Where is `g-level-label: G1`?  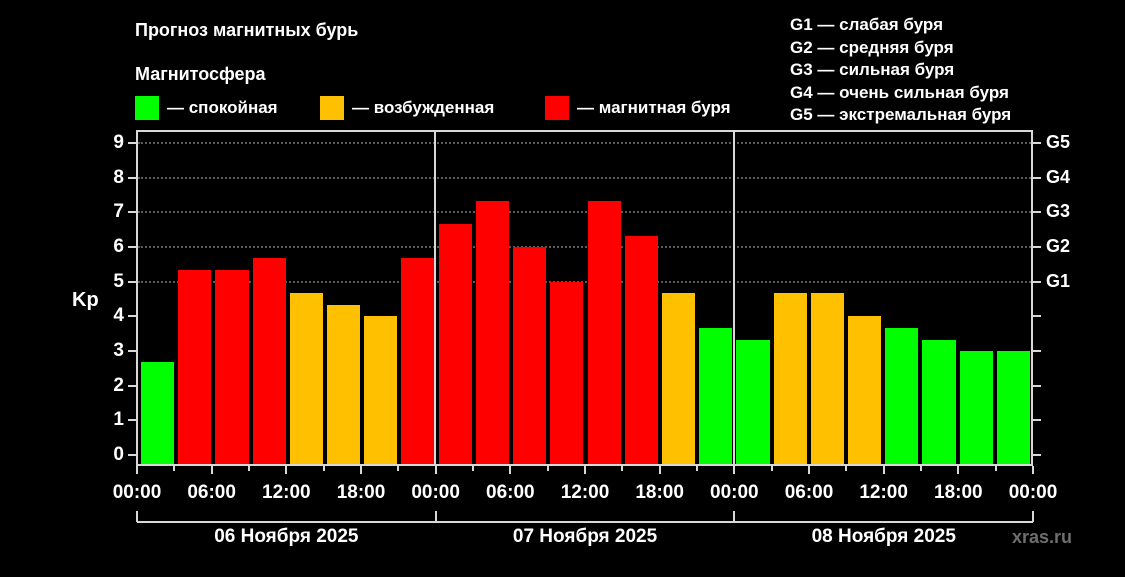 g-level-label: G1 is located at coordinates (1058, 280).